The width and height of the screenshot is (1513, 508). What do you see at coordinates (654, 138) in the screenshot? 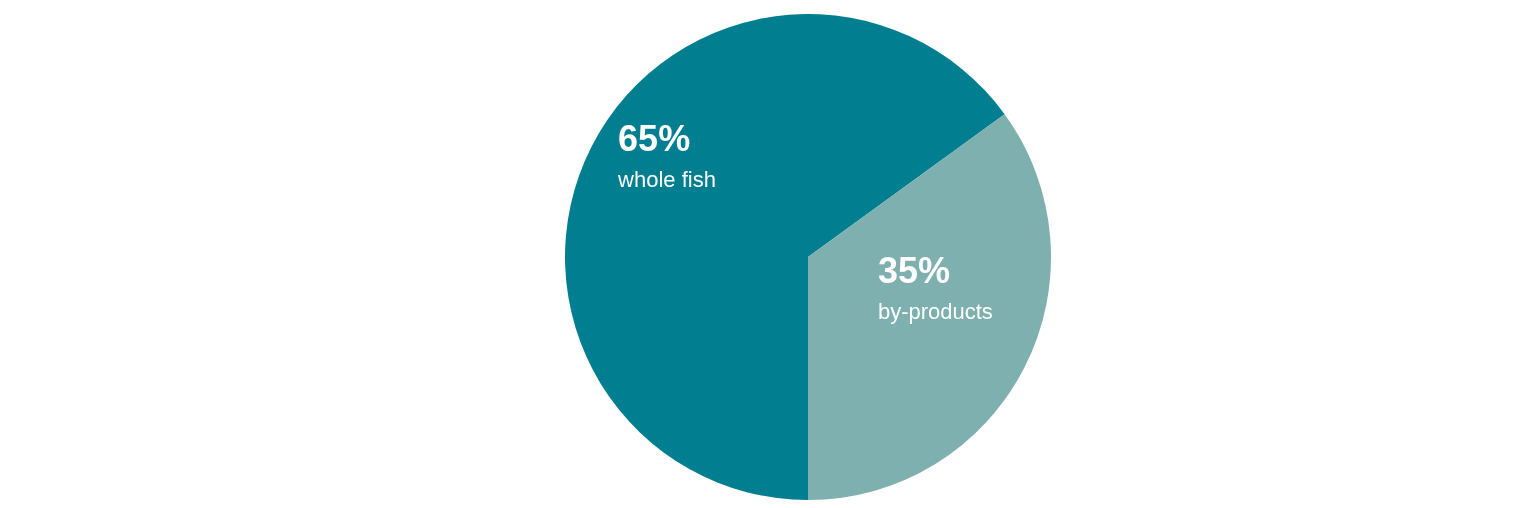
I see `data-label: 65%` at bounding box center [654, 138].